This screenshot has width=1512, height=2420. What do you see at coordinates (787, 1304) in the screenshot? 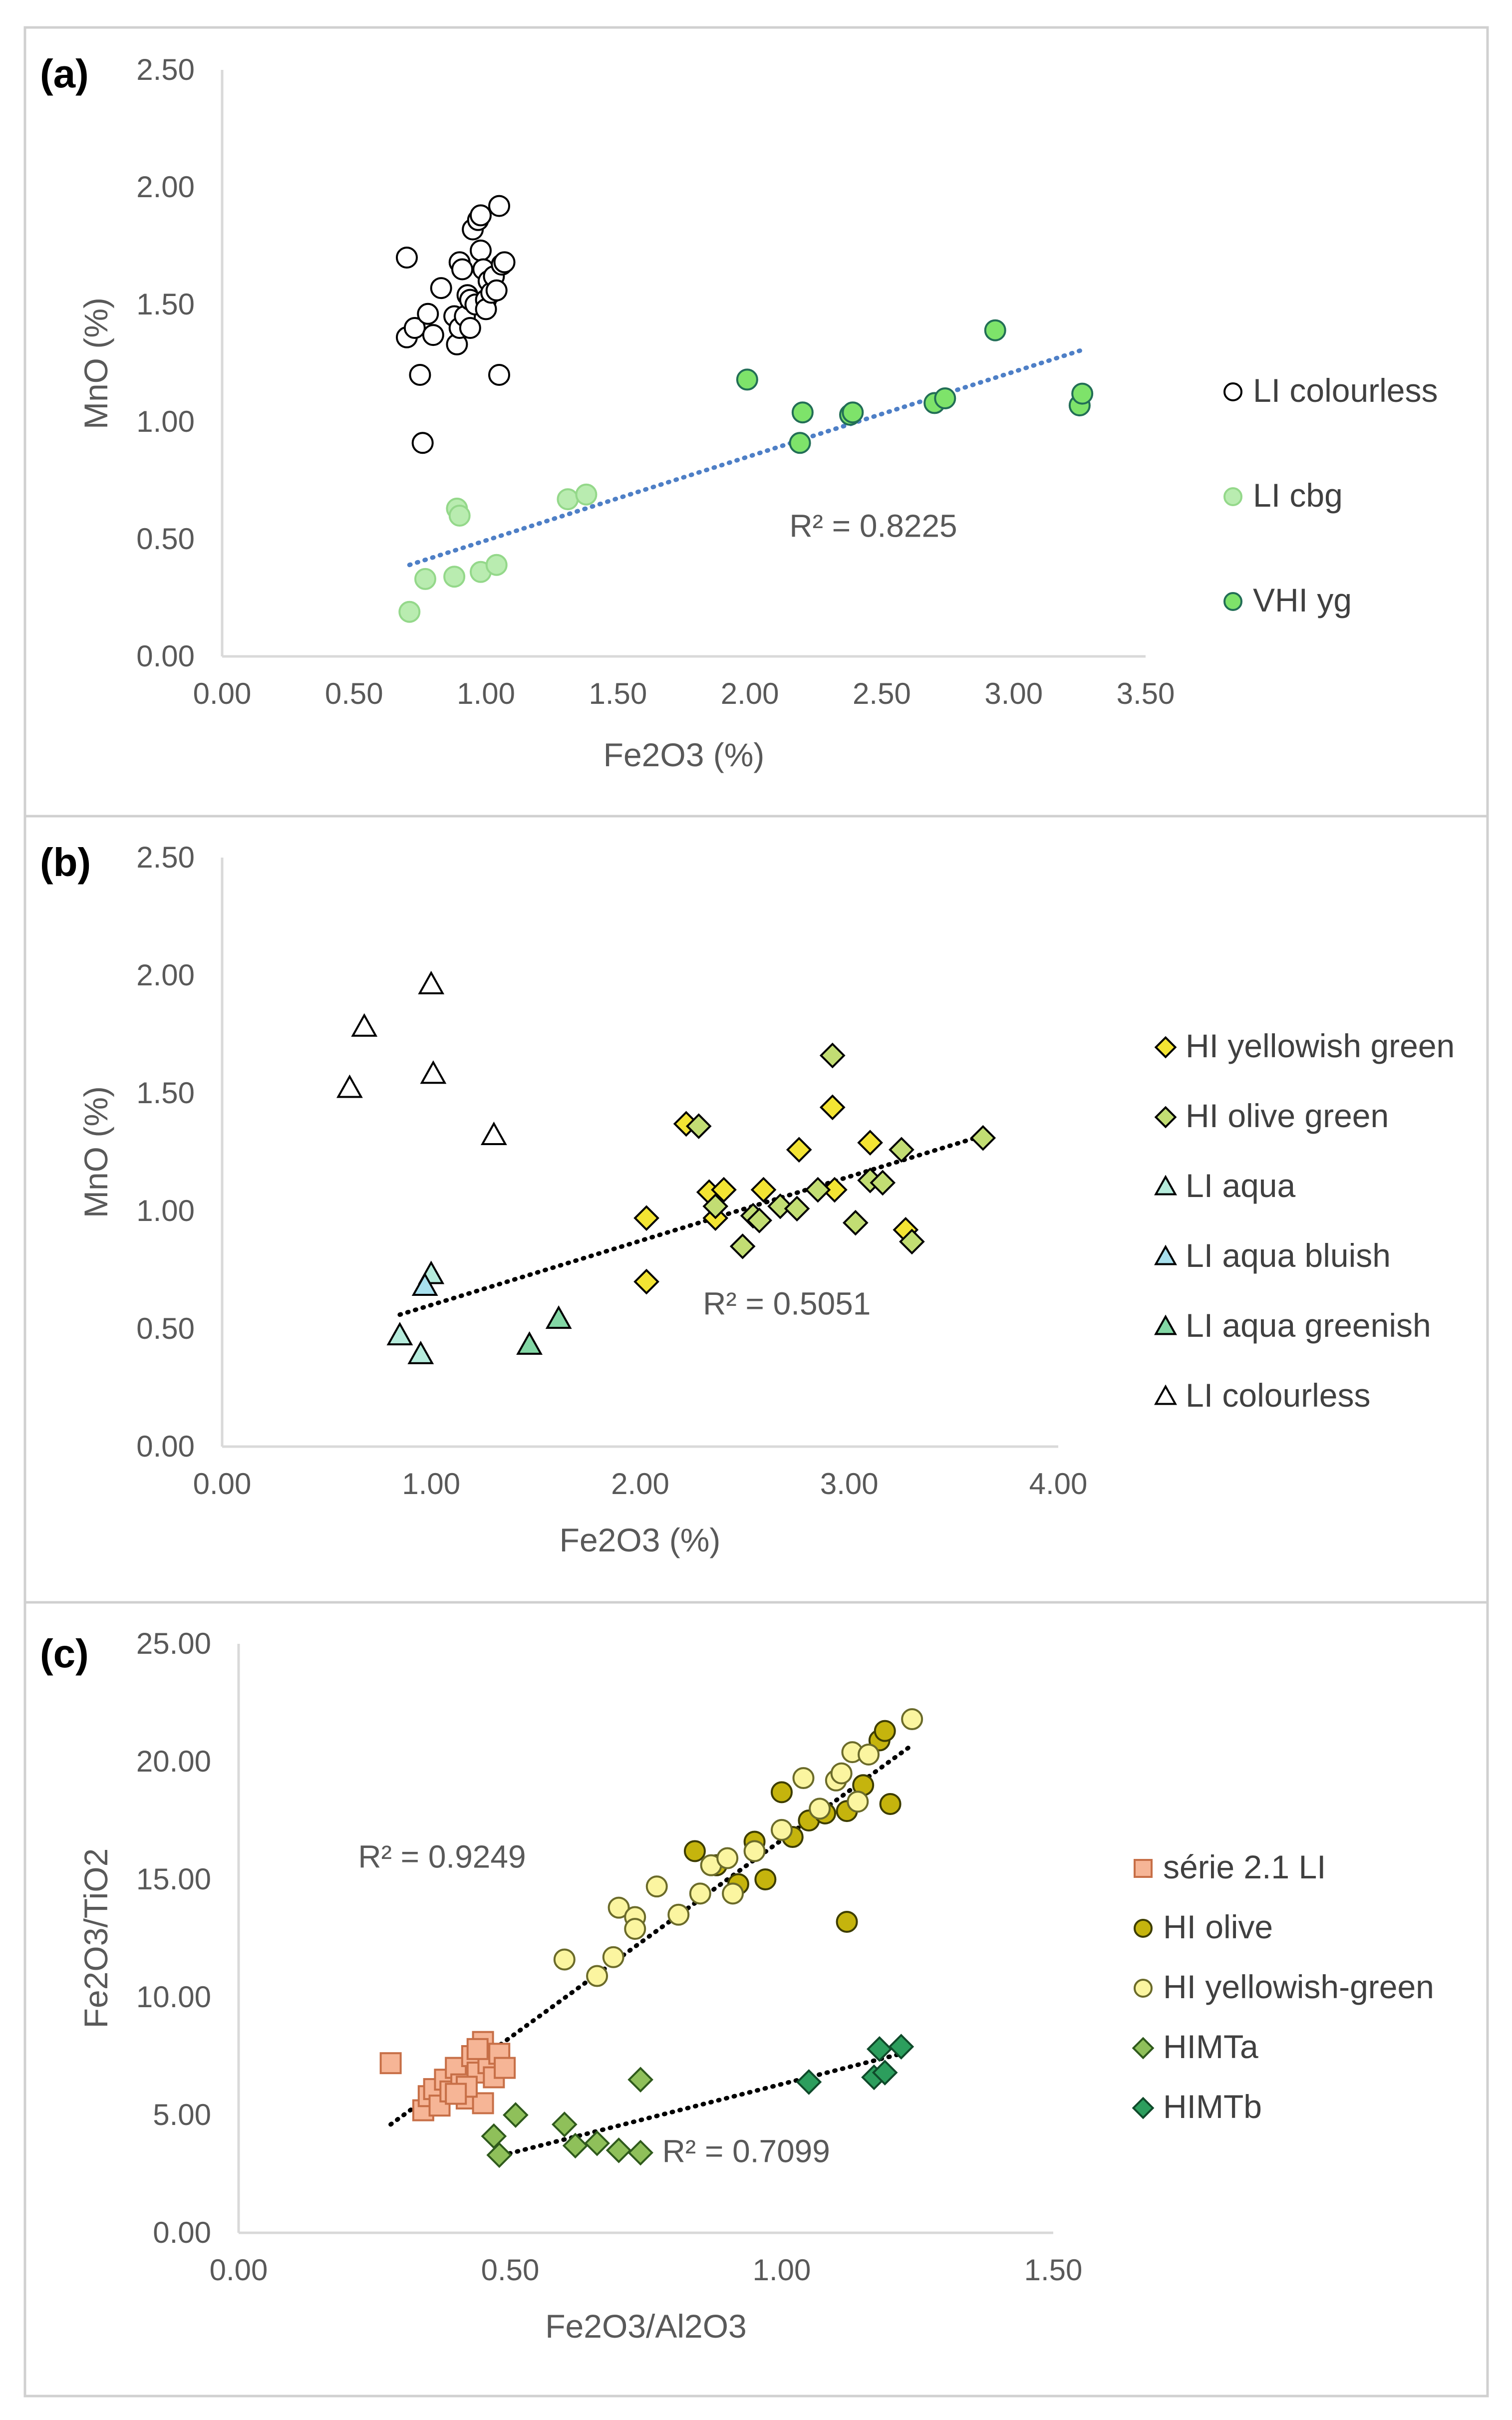
I see `r-squared-label: R² = 0.5051` at bounding box center [787, 1304].